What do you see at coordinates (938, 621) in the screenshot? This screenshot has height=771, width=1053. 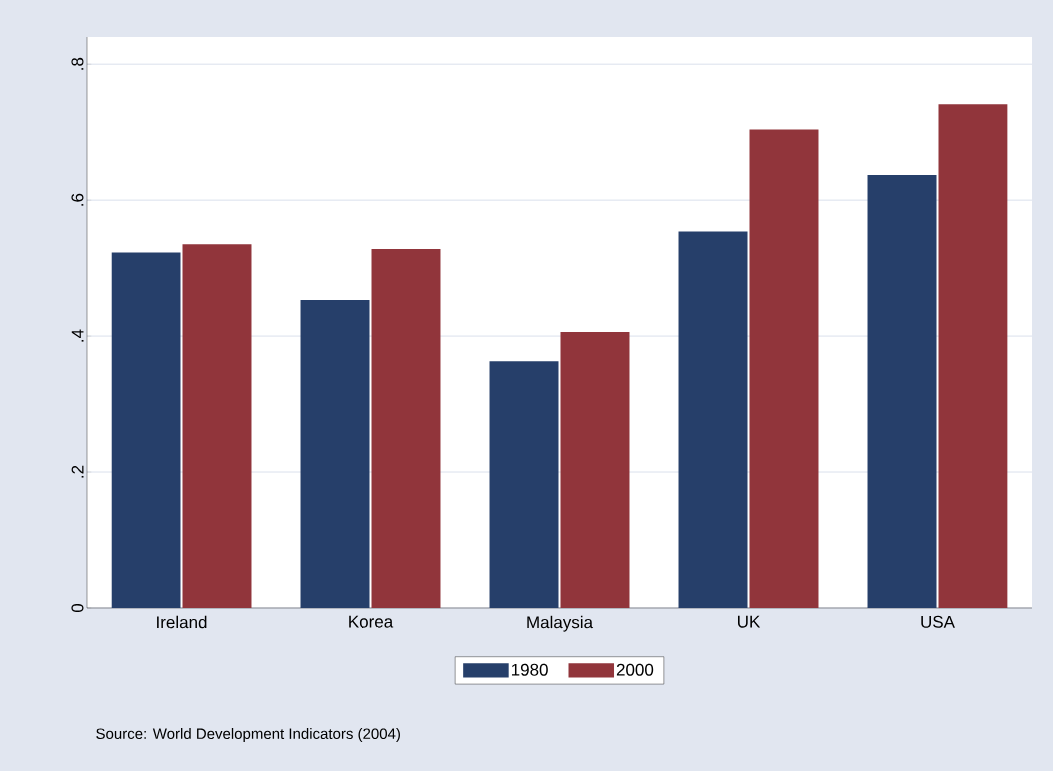 I see `x-tick-label: USA` at bounding box center [938, 621].